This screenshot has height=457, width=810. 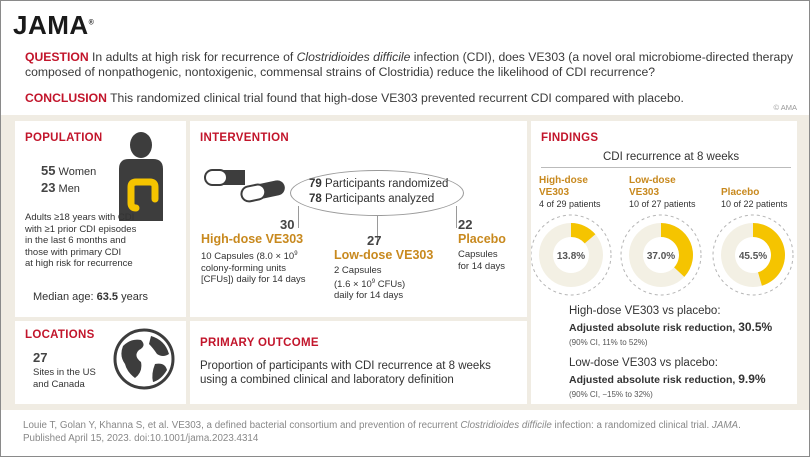 What do you see at coordinates (259, 343) in the screenshot?
I see `primary-outcome-title: PRIMARY OUTCOME` at bounding box center [259, 343].